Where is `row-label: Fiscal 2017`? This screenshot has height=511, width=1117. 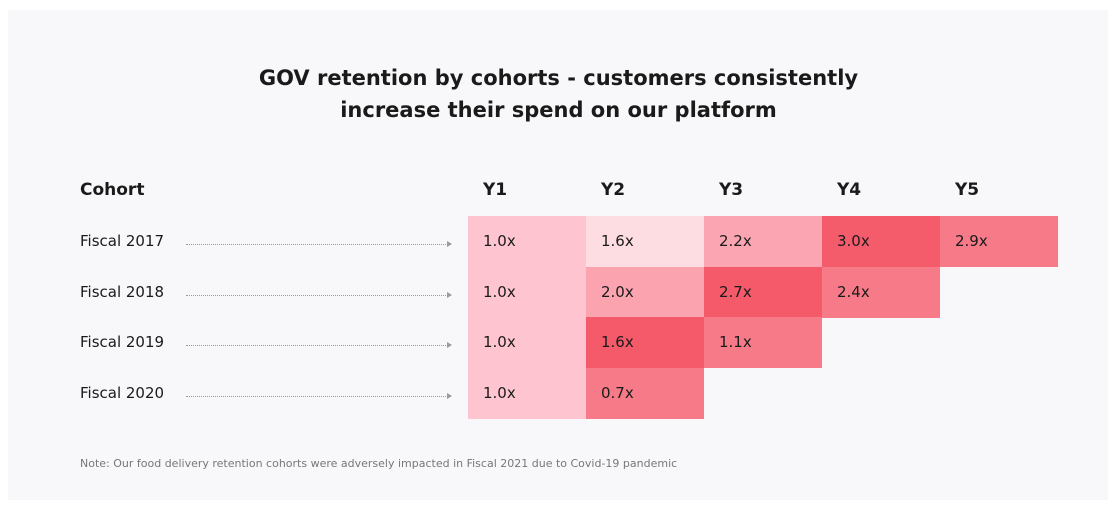
row-label: Fiscal 2017 is located at coordinates (122, 241).